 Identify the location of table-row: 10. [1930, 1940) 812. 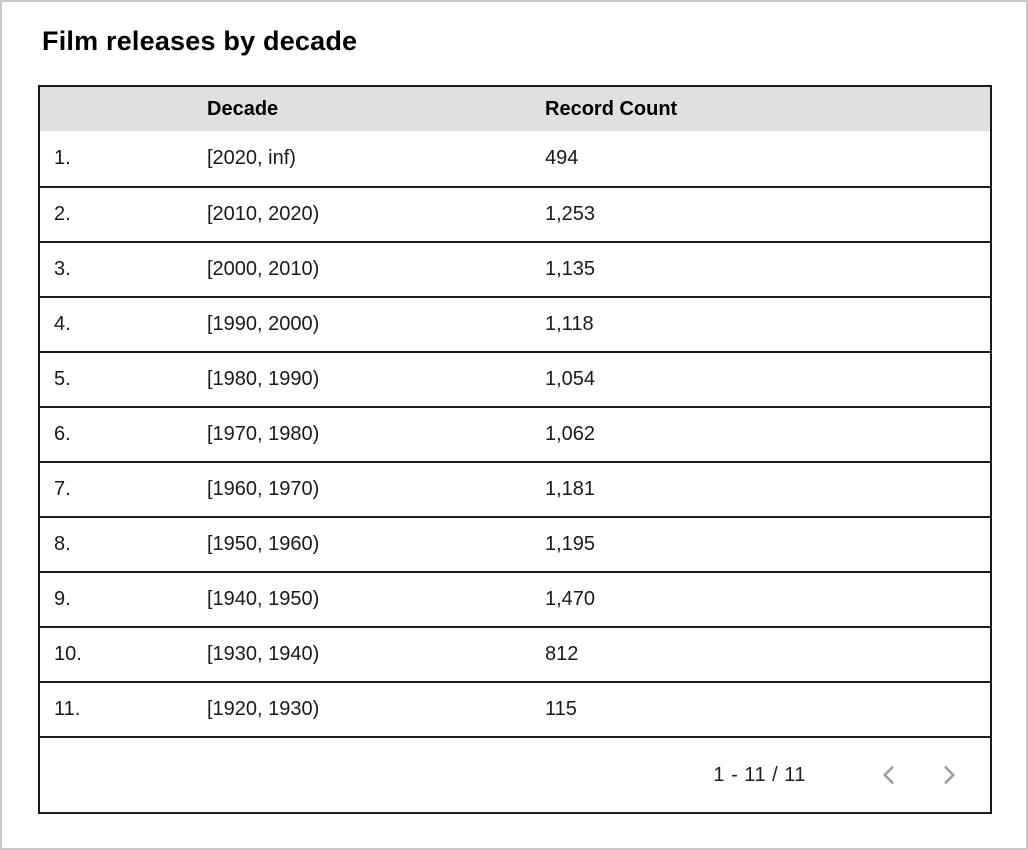
(515, 653).